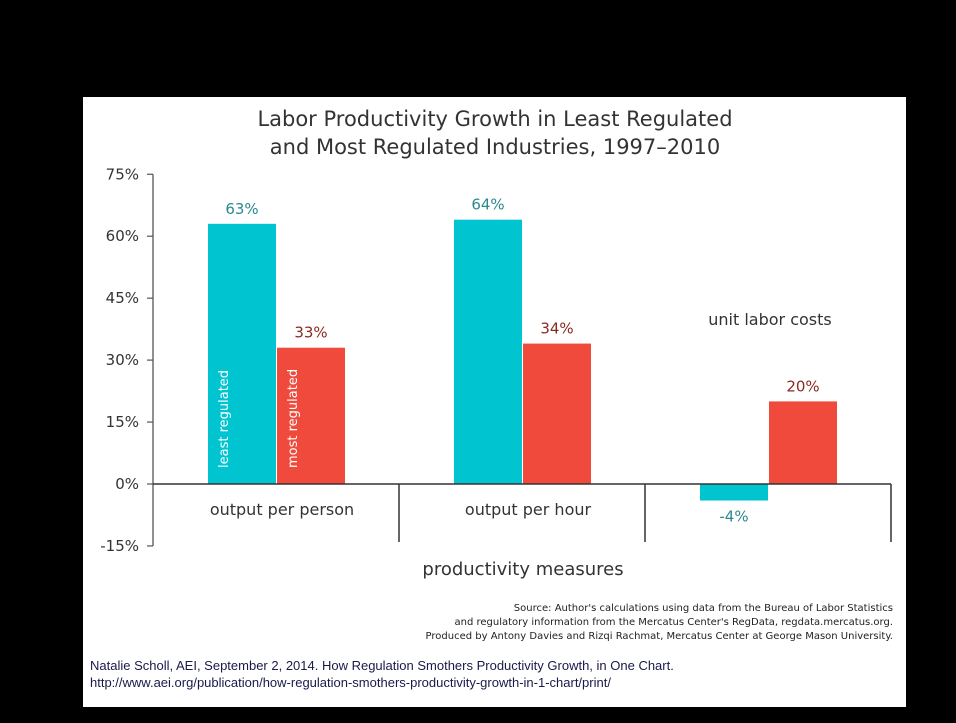 The image size is (956, 723). Describe the element at coordinates (122, 174) in the screenshot. I see `y-tick-label: 75%` at that location.